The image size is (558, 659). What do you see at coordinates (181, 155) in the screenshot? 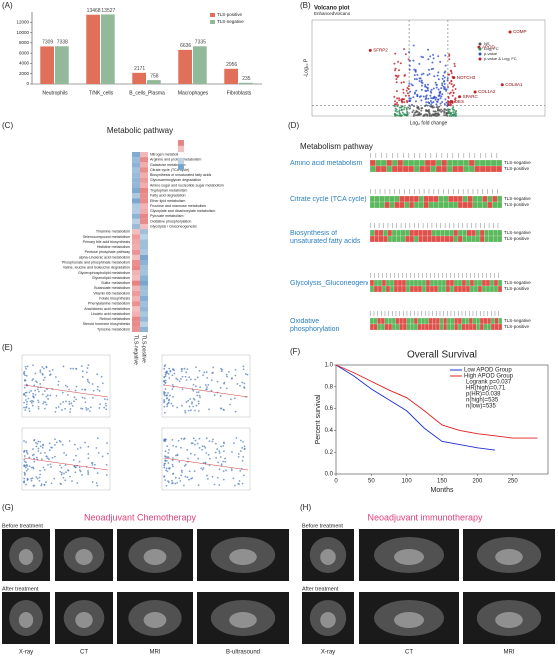
I see `color-legend` at bounding box center [181, 155].